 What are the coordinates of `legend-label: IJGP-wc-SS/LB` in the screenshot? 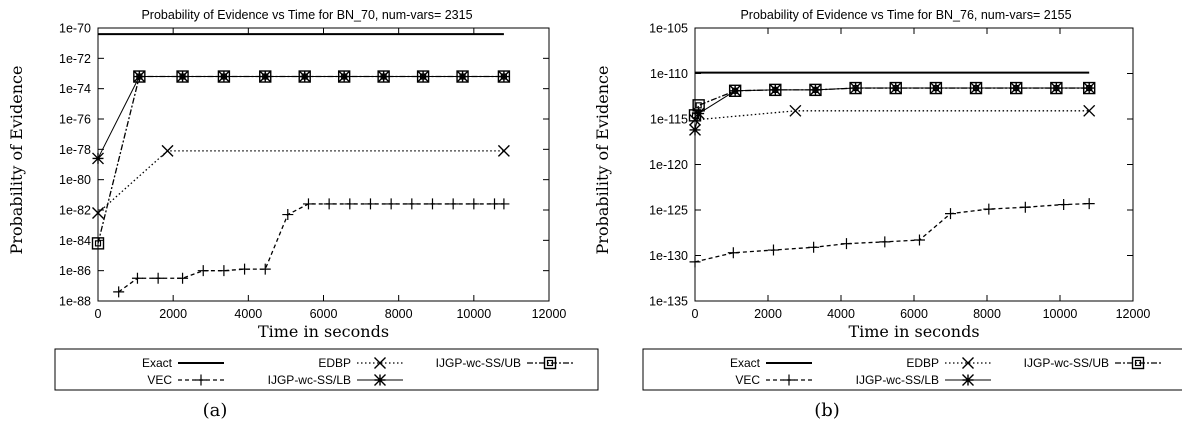 It's located at (897, 380).